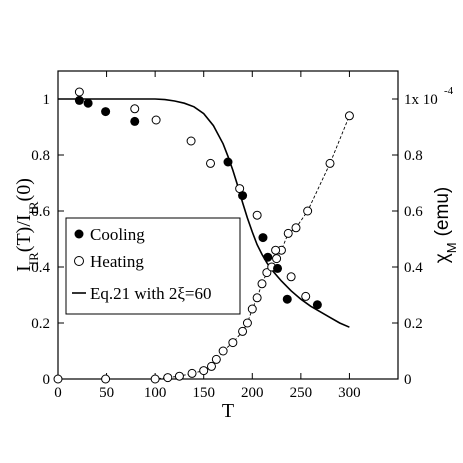  I want to click on y-right-tick-label: 0.8, so click(413, 156).